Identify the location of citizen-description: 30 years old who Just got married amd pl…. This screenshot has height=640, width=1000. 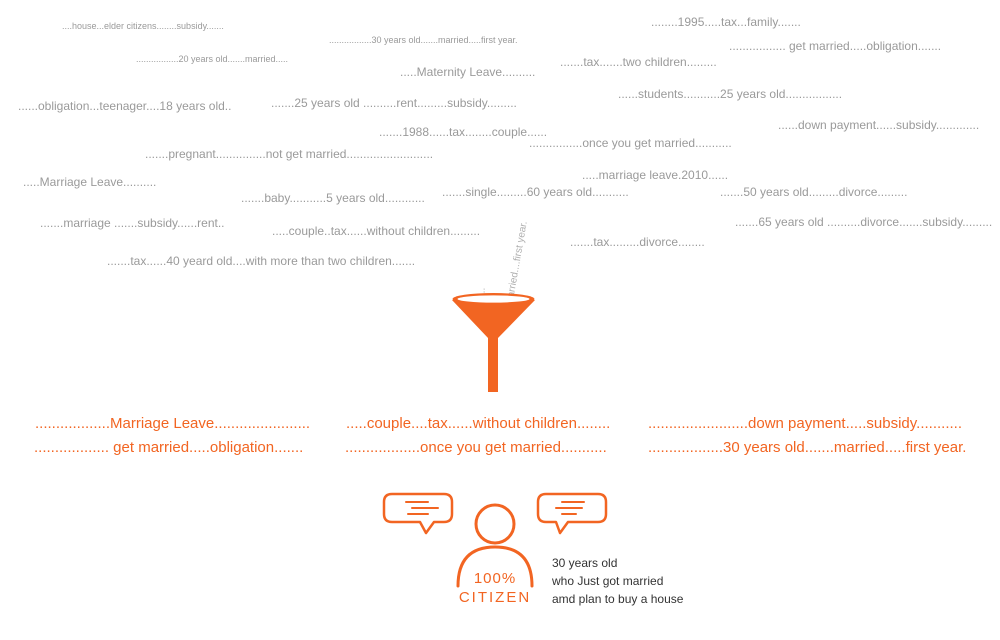
(617, 581).